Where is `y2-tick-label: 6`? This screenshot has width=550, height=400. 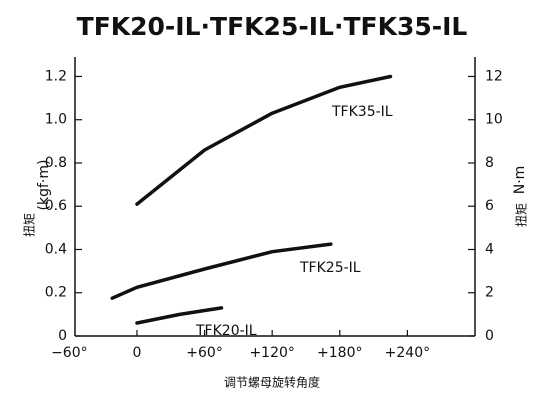
y2-tick-label: 6 is located at coordinates (489, 206).